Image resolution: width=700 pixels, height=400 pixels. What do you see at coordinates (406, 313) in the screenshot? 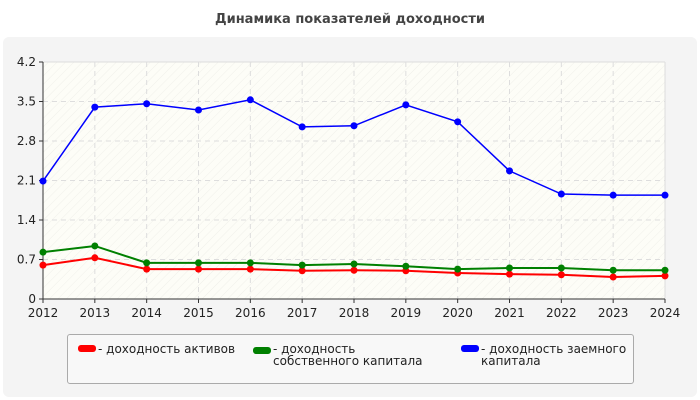
I see `x-tick-label: 2019` at bounding box center [406, 313].